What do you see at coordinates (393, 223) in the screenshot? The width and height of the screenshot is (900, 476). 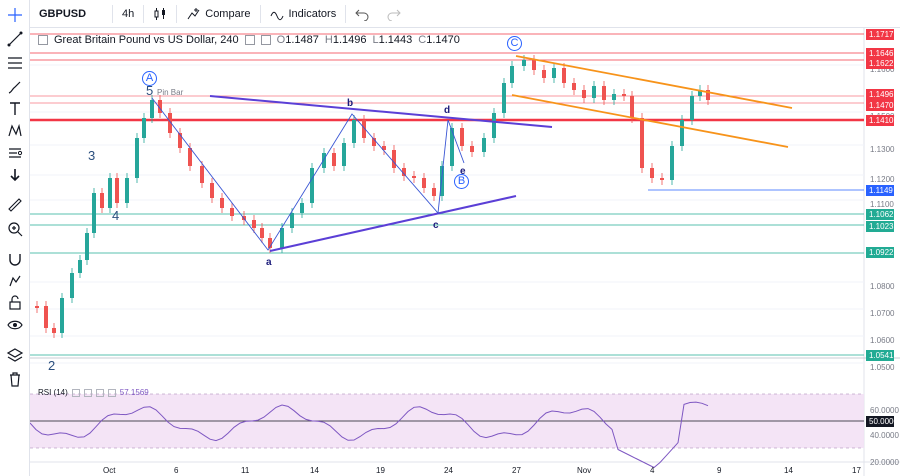 I see `triangle-lower-line` at bounding box center [393, 223].